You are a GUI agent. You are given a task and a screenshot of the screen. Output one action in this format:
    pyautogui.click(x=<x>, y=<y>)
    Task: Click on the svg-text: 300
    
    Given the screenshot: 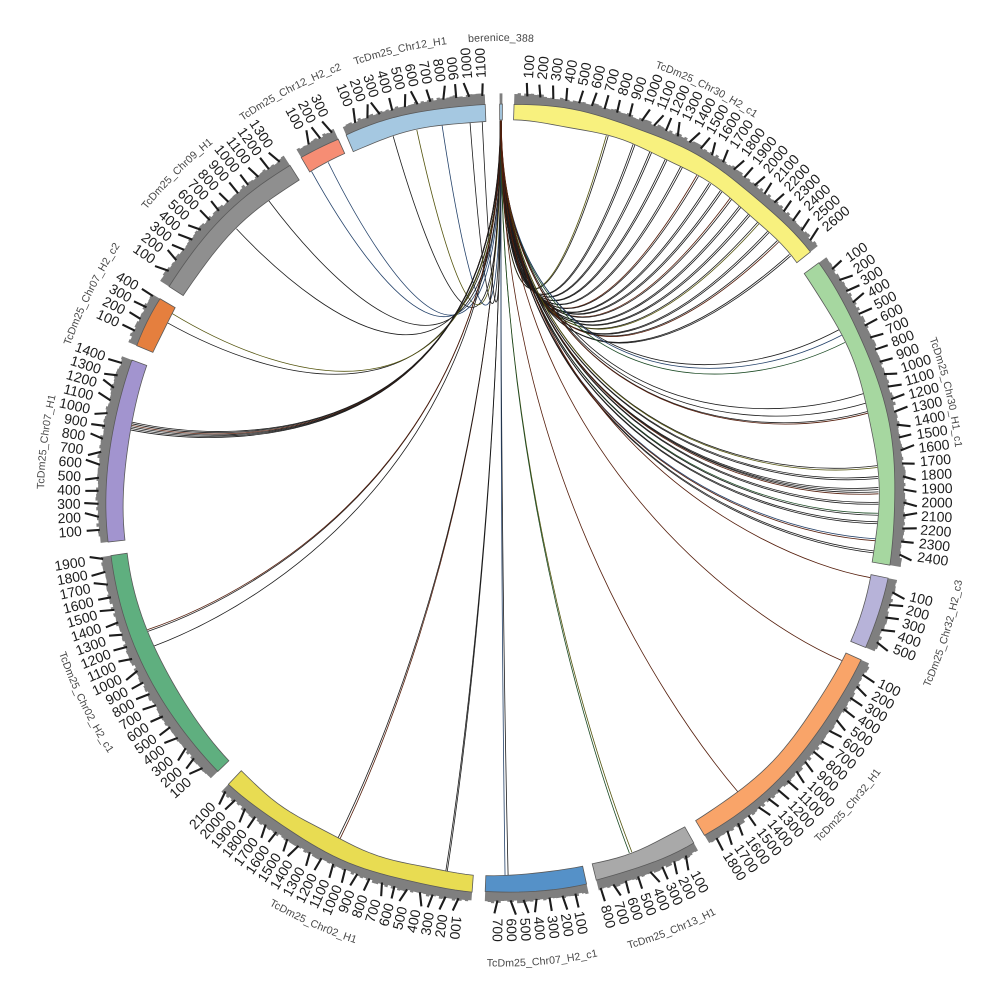 What is the action you would take?
    pyautogui.click(x=69, y=504)
    